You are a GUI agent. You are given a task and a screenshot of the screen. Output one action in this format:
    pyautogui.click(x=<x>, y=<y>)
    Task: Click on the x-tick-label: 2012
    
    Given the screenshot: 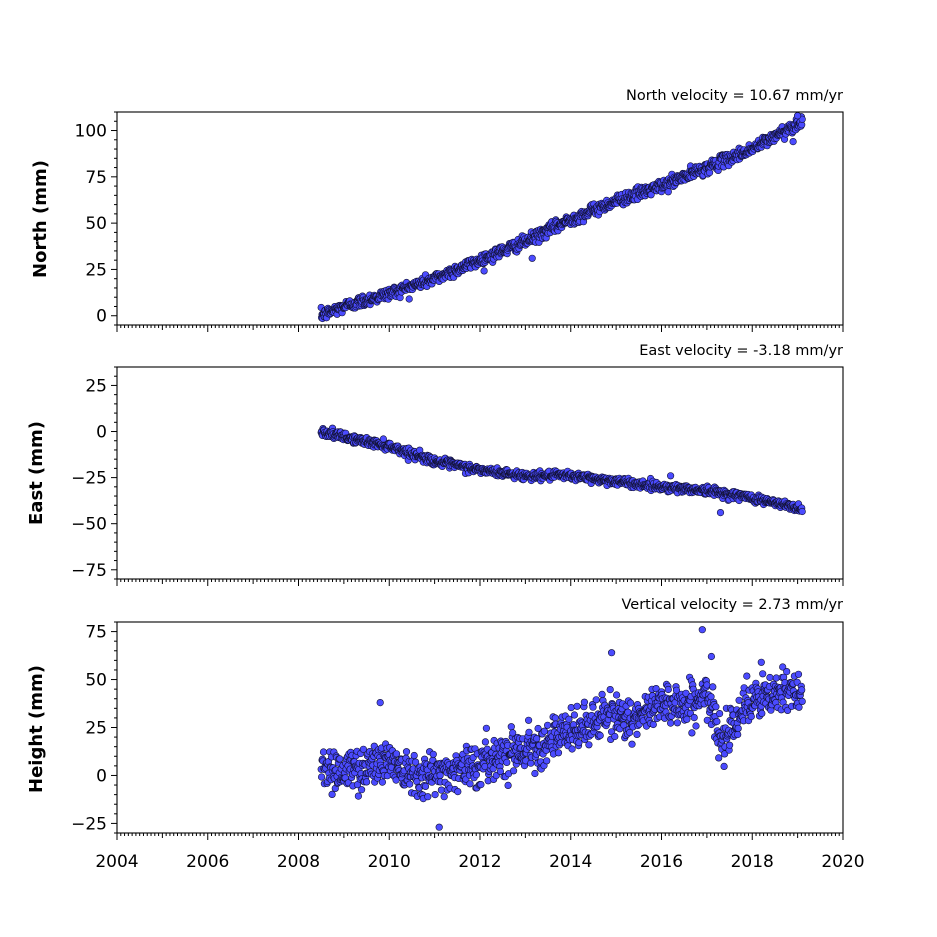 What is the action you would take?
    pyautogui.click(x=479, y=862)
    